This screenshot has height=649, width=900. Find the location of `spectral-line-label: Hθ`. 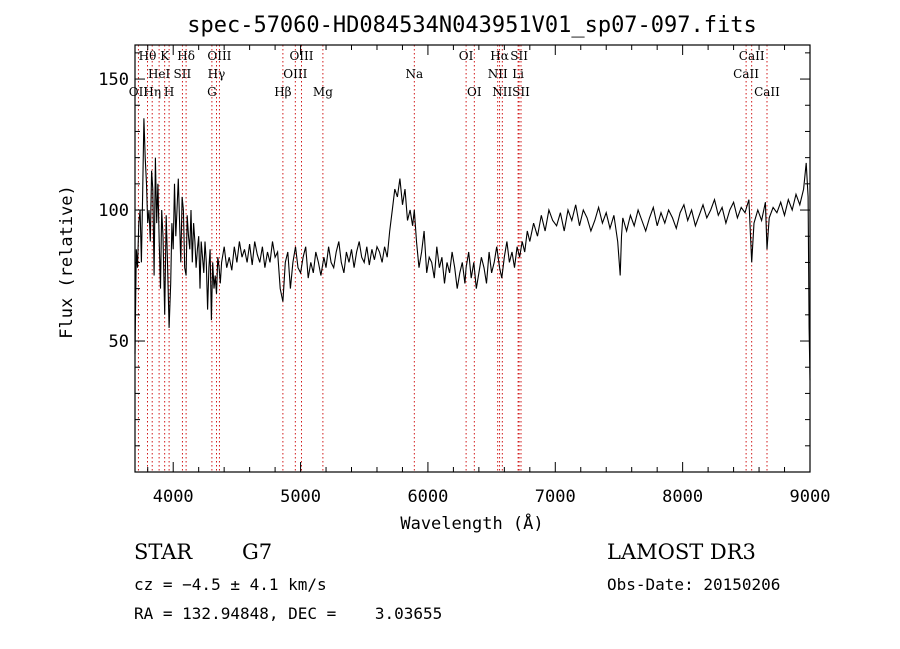

spectral-line-label: Hθ is located at coordinates (148, 56).